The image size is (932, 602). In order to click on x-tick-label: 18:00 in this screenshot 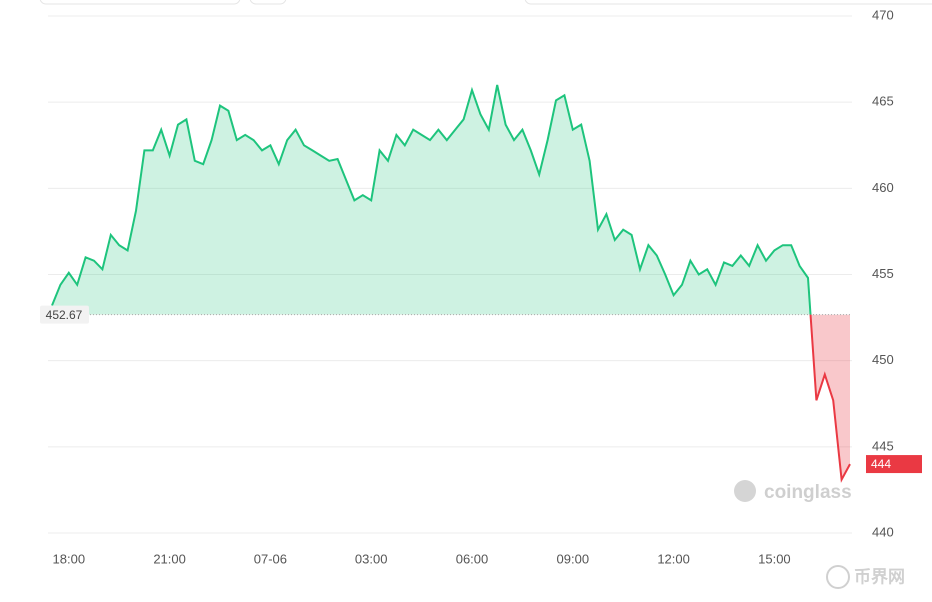, I will do `click(69, 558)`.